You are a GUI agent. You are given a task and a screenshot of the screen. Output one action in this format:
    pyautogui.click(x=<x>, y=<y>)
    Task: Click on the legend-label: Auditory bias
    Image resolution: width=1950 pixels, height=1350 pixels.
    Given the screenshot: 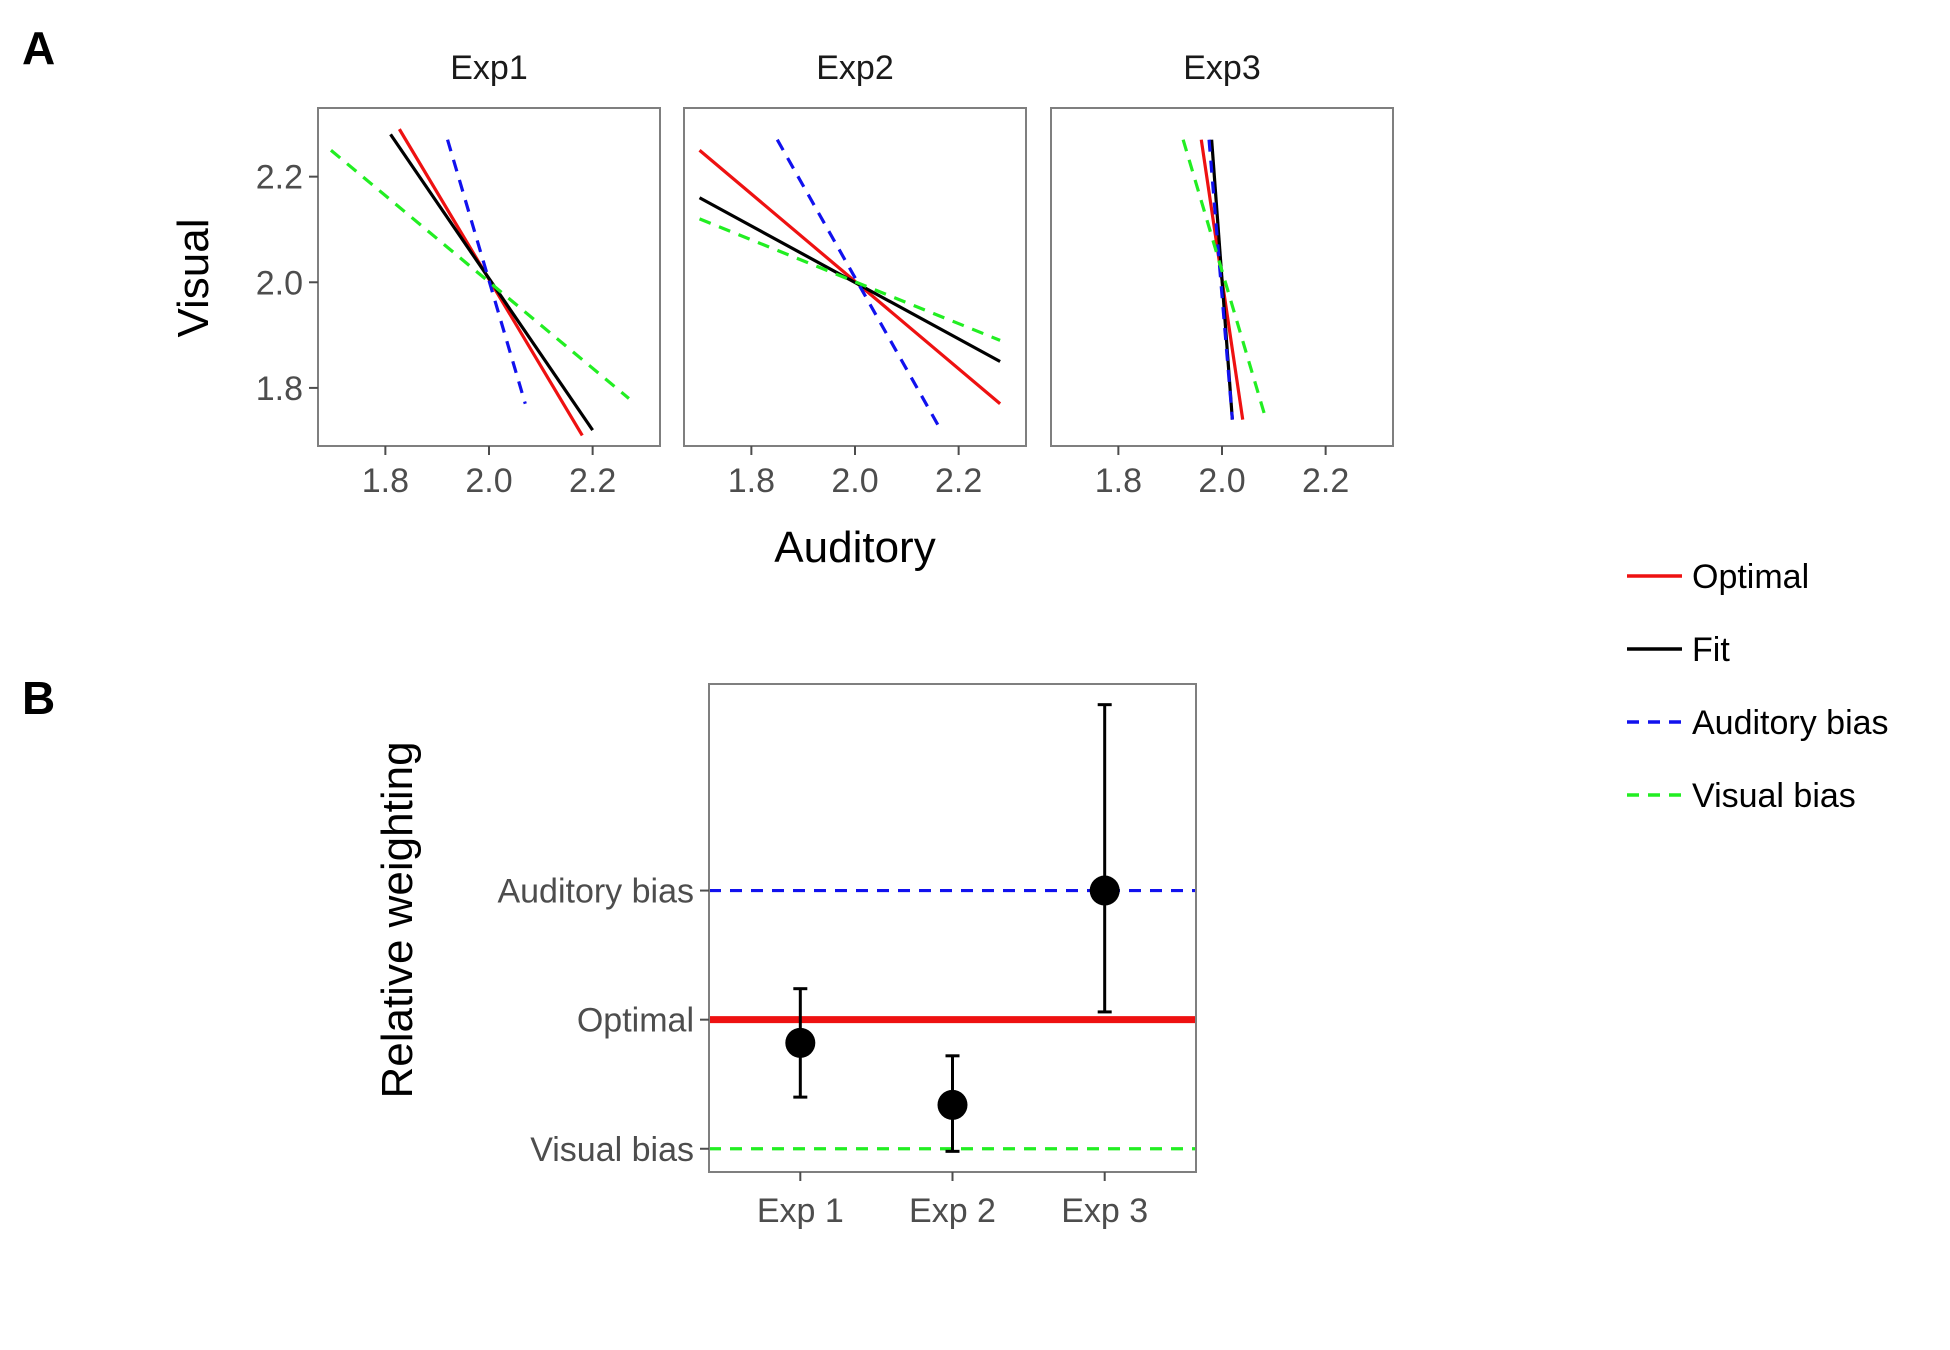 What is the action you would take?
    pyautogui.click(x=1790, y=723)
    